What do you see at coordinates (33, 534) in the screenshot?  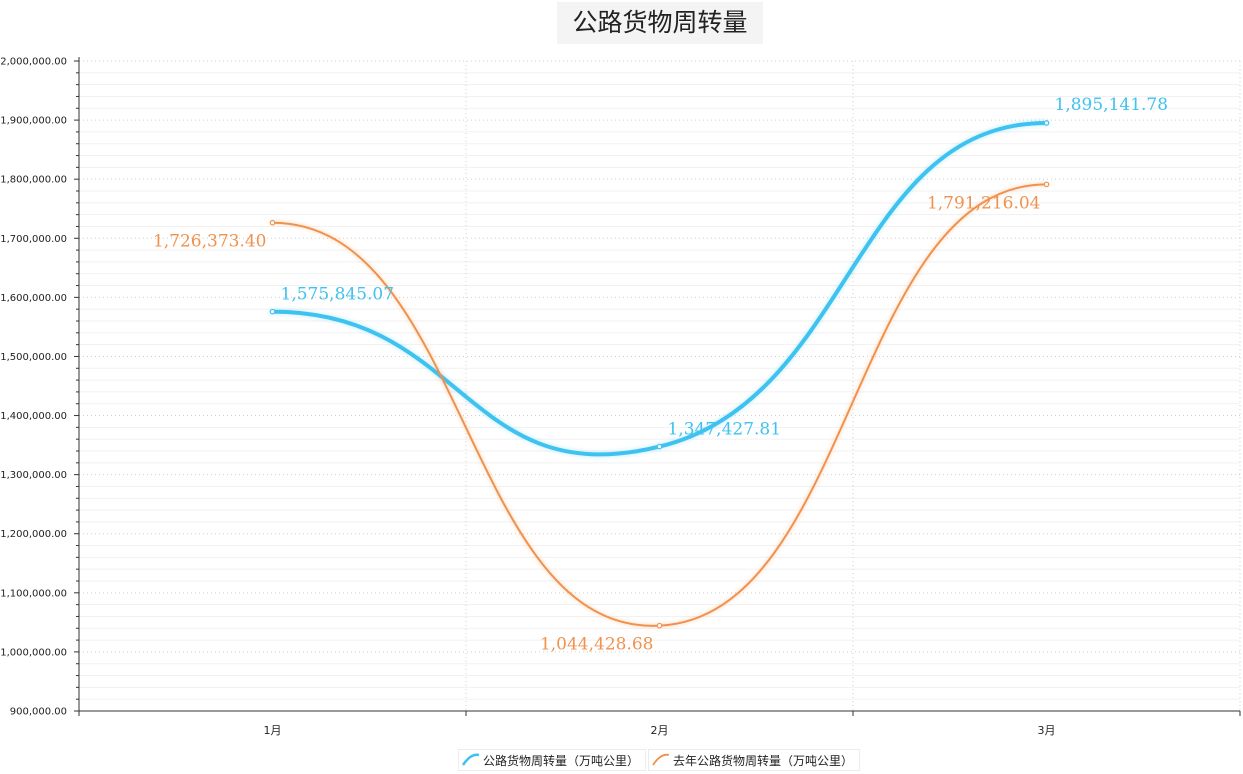 I see `y-tick-label: 1,200,000.00` at bounding box center [33, 534].